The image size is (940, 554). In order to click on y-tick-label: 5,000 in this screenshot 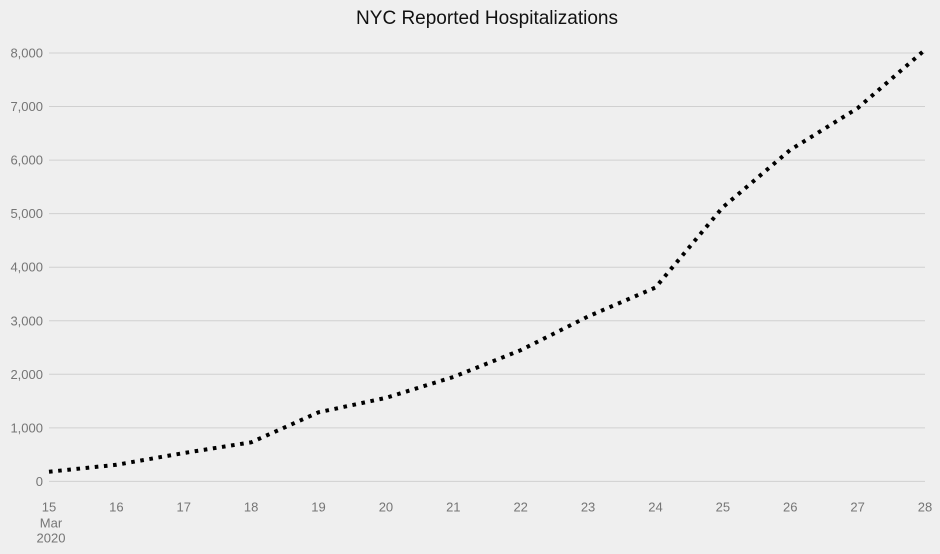, I will do `click(26, 213)`.